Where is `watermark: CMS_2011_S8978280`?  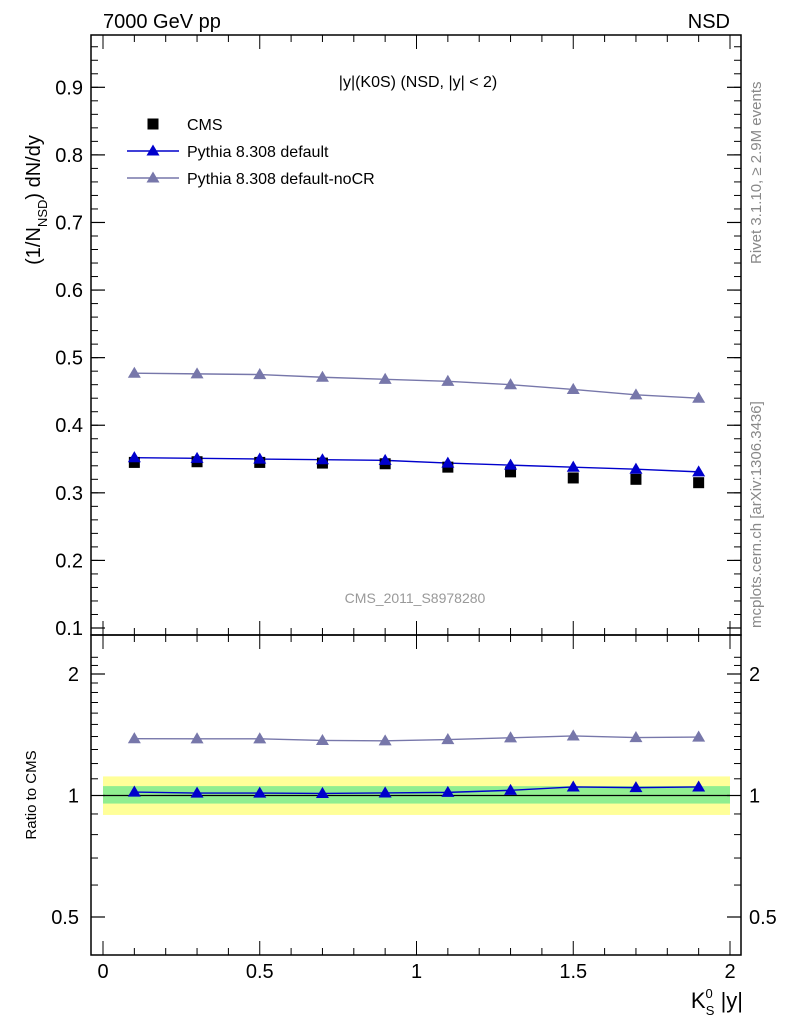 watermark: CMS_2011_S8978280 is located at coordinates (415, 598).